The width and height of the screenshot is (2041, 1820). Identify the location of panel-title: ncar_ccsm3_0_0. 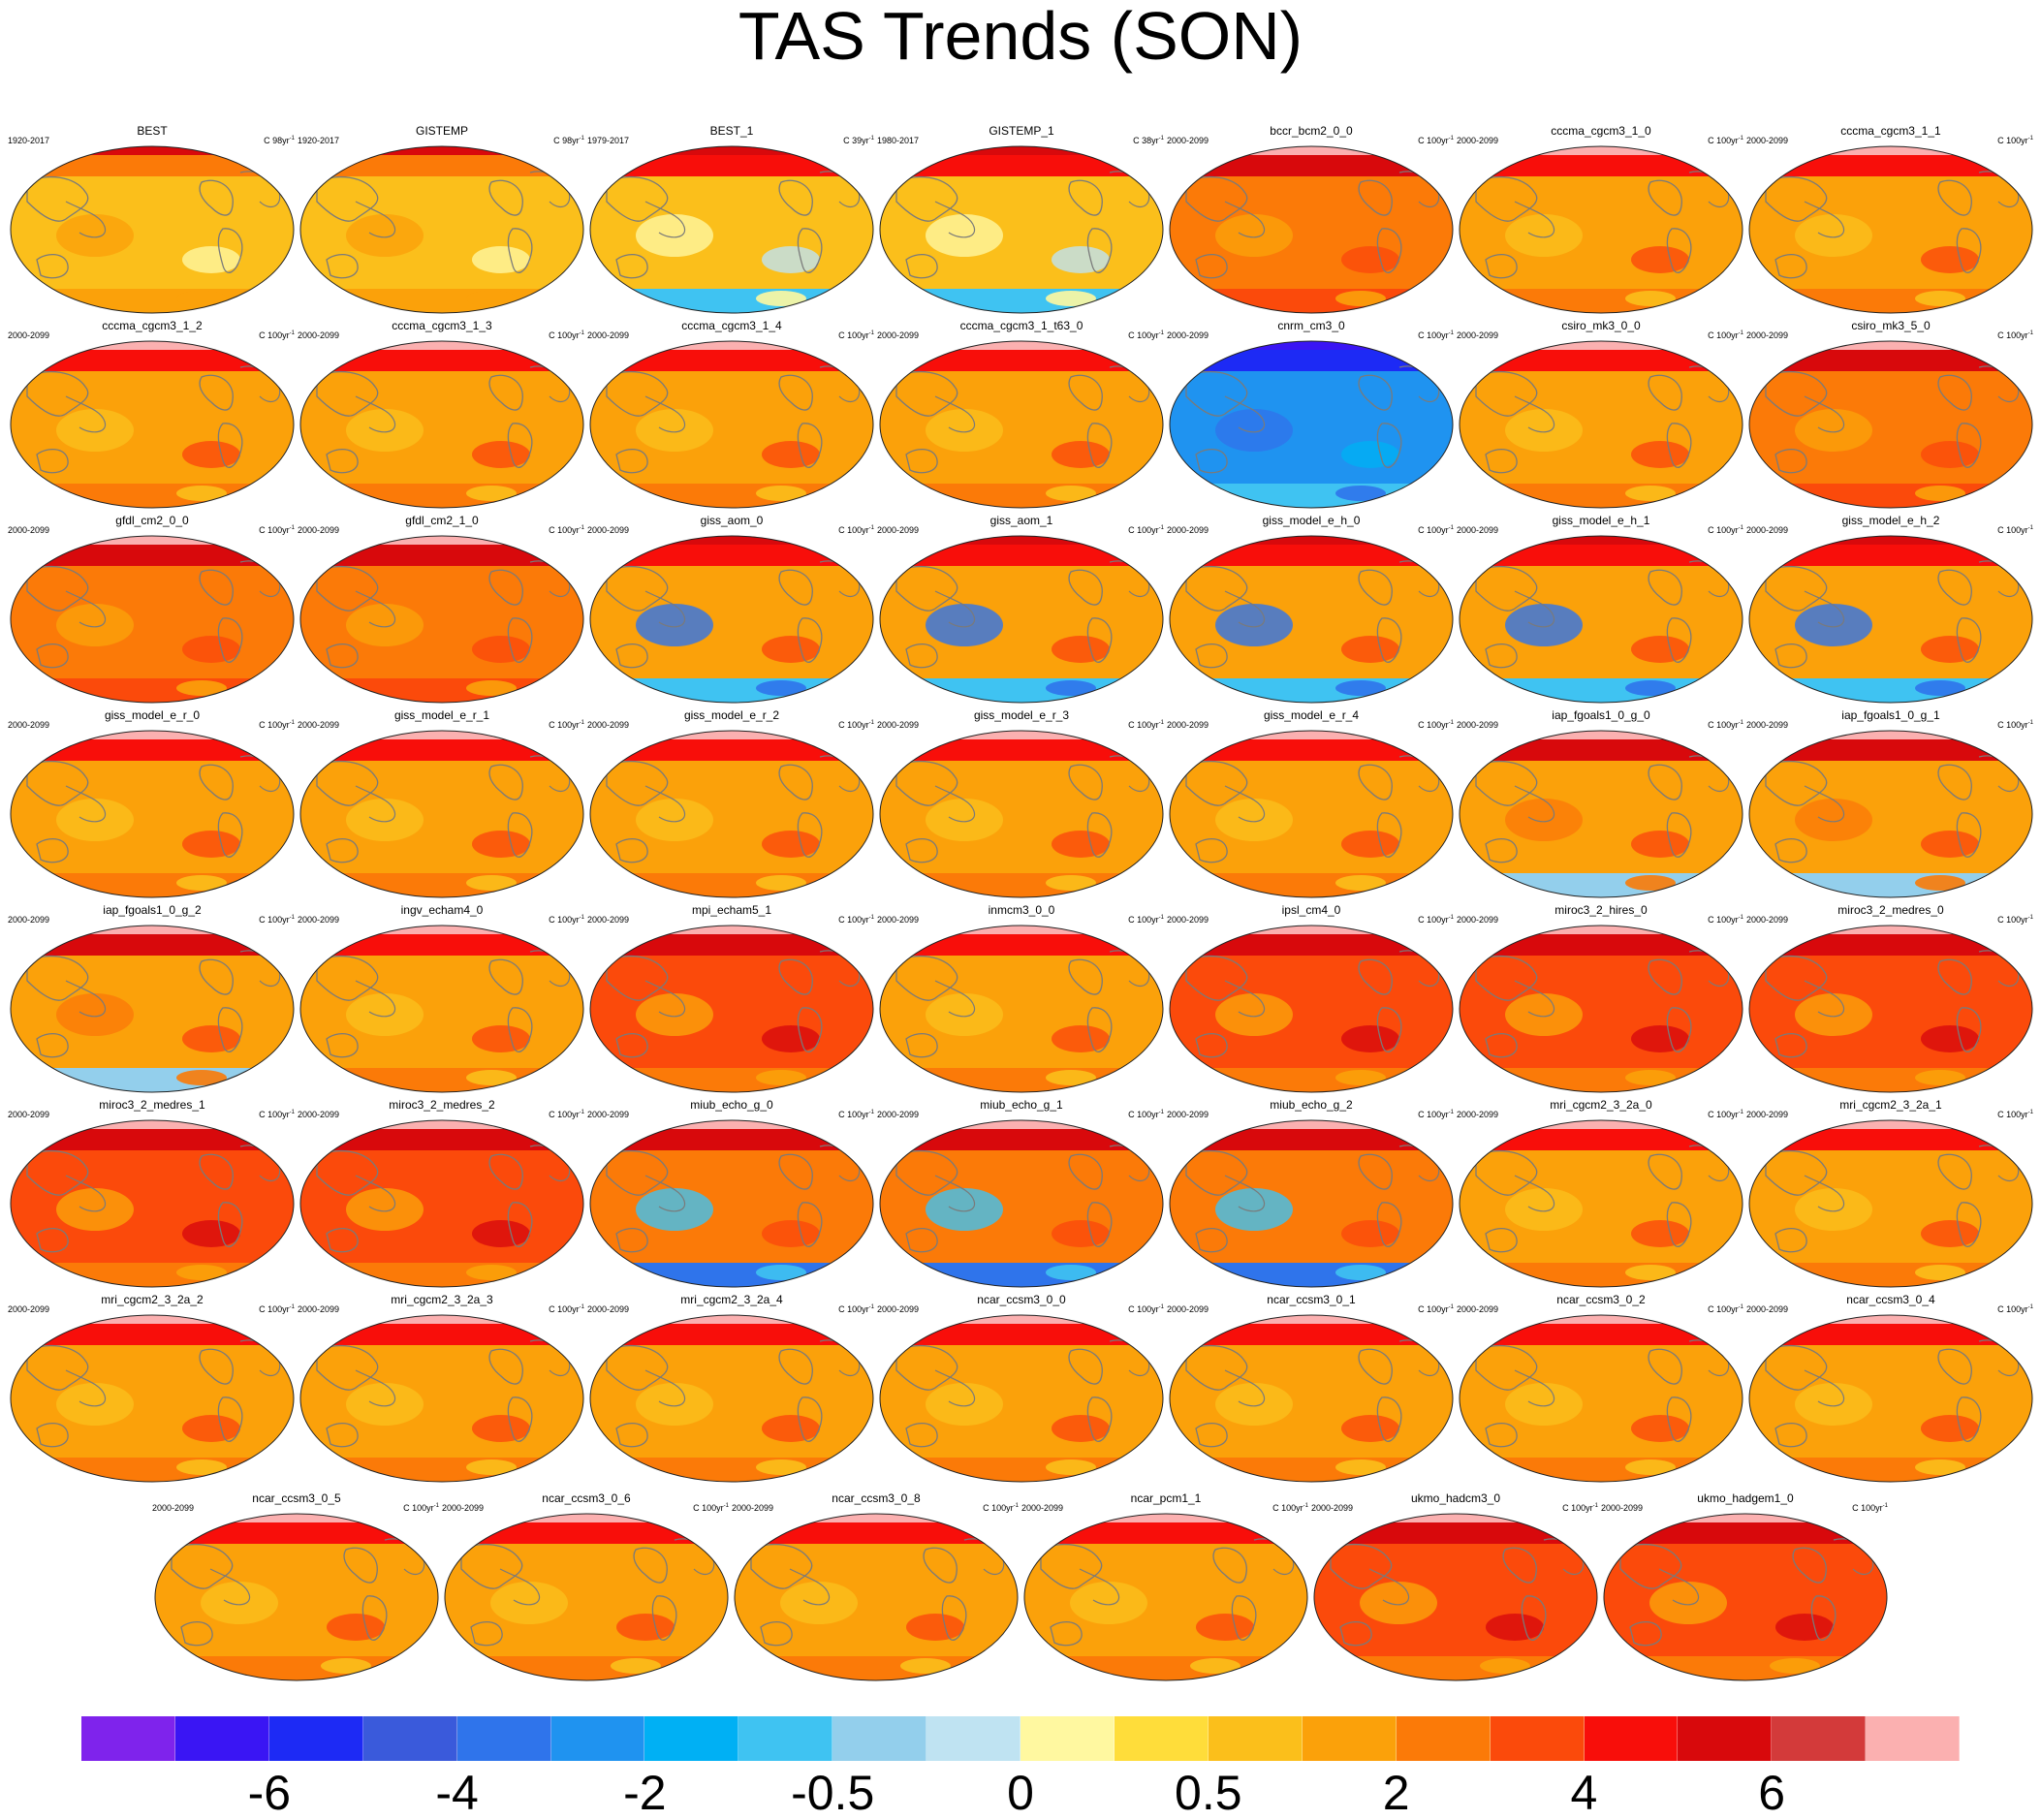
(1021, 1299).